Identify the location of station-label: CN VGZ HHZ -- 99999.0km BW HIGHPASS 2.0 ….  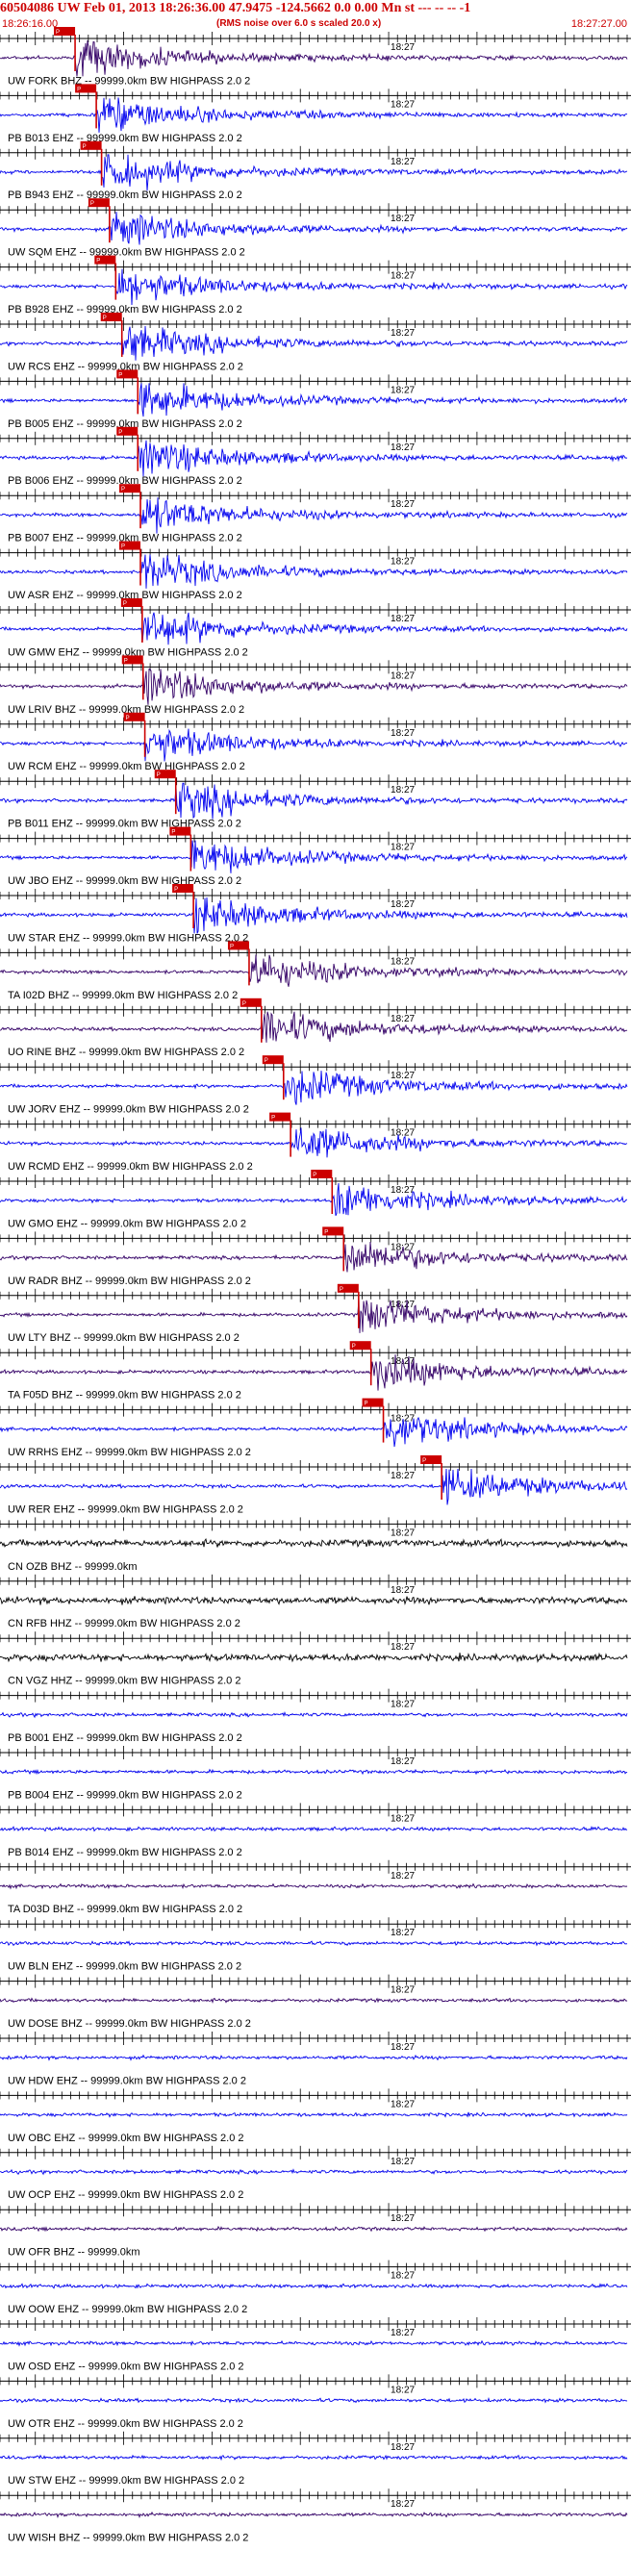
(124, 1682).